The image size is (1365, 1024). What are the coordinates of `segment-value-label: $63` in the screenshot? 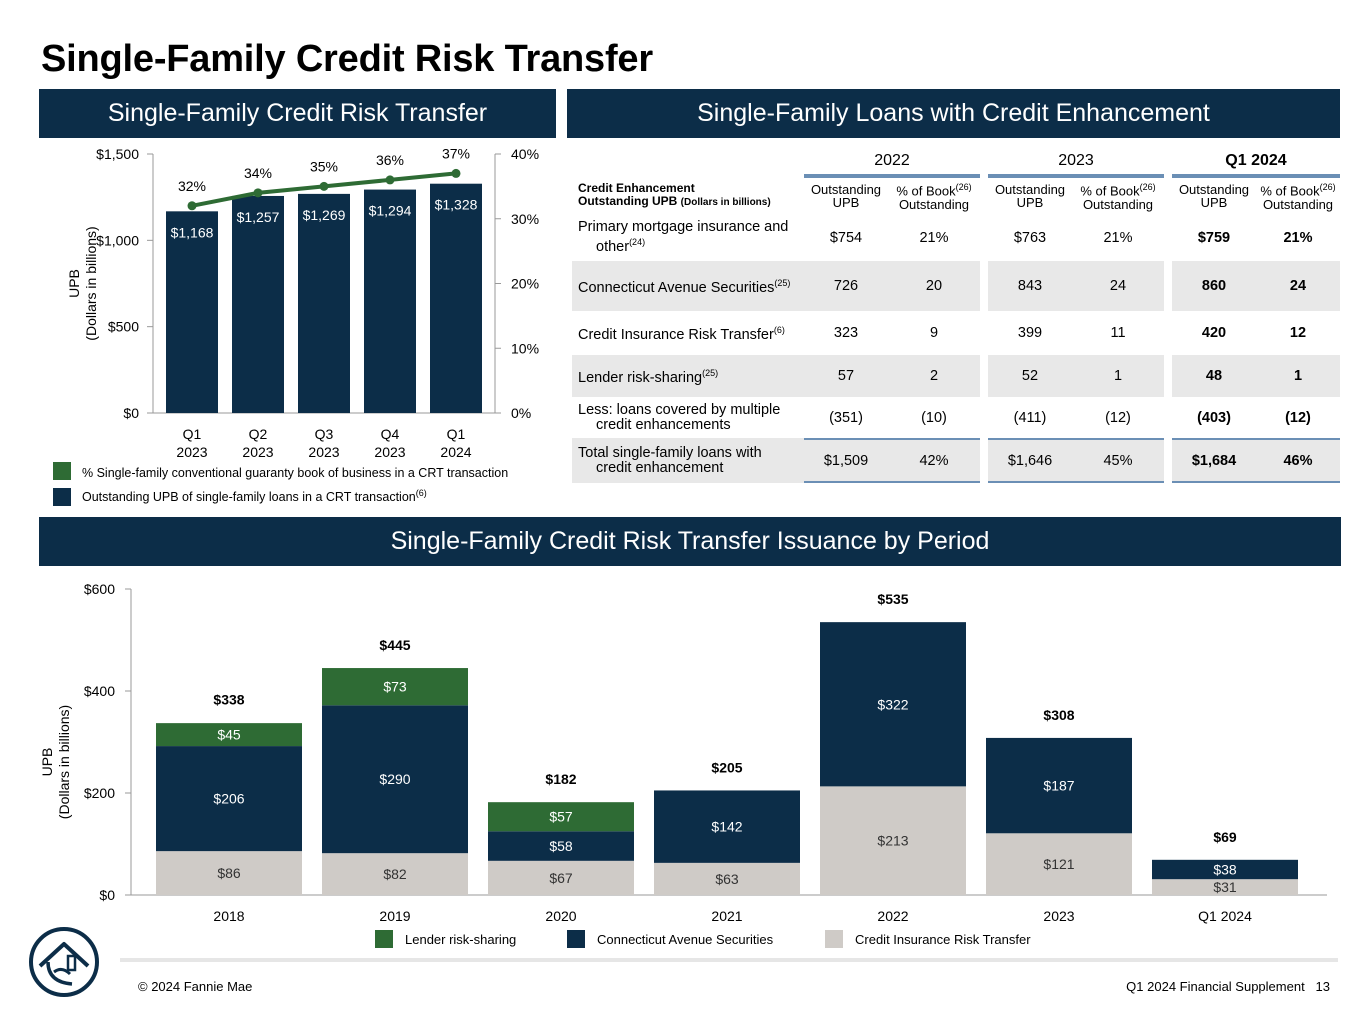 It's located at (727, 879).